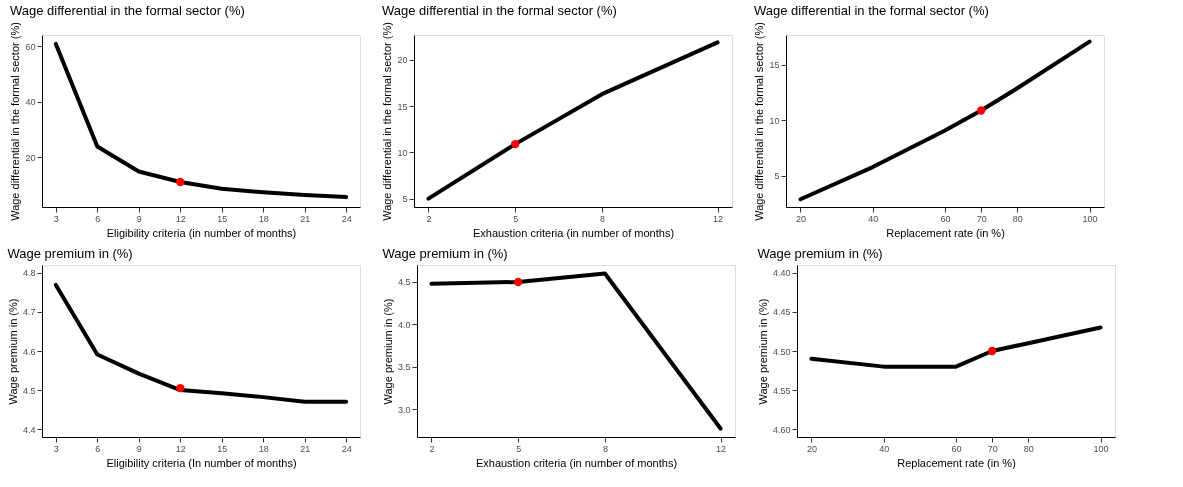 Image resolution: width=1183 pixels, height=487 pixels. Describe the element at coordinates (404, 409) in the screenshot. I see `y-tick-label: 3.0` at that location.